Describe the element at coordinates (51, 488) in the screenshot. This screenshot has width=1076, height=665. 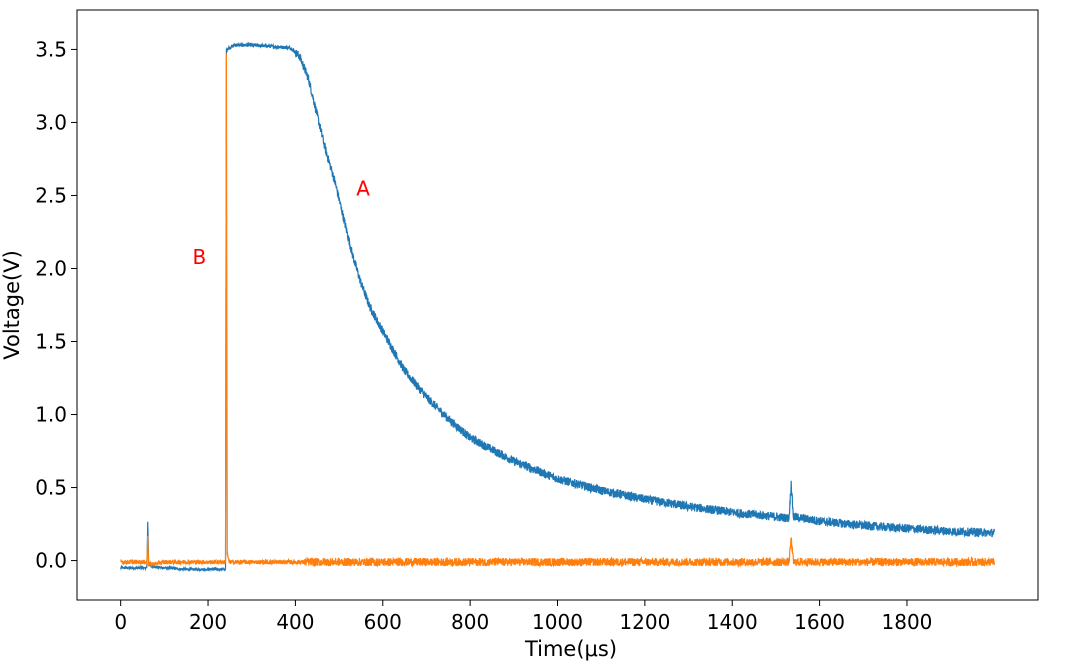
I see `y-tick-label: 0.5` at that location.